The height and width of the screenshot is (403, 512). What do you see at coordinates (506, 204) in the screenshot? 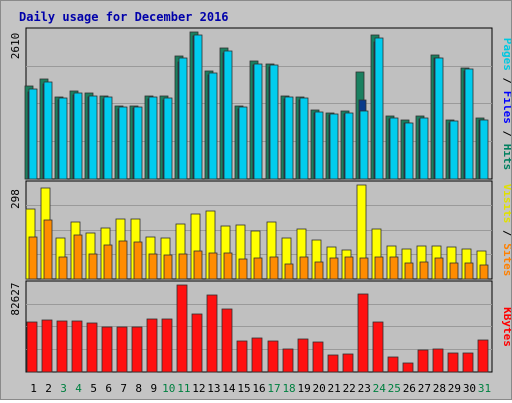
I see `legend-visits: Visits` at bounding box center [506, 204].